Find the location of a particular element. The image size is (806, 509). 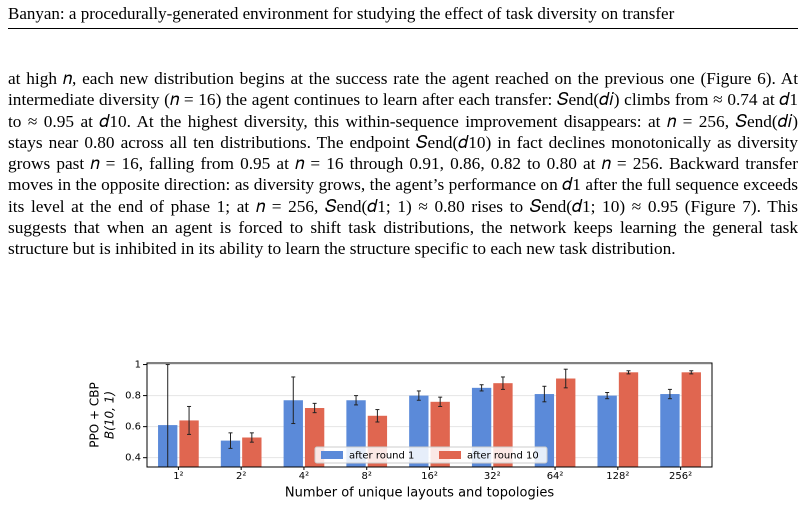

x-tick-label: 4² is located at coordinates (304, 476).